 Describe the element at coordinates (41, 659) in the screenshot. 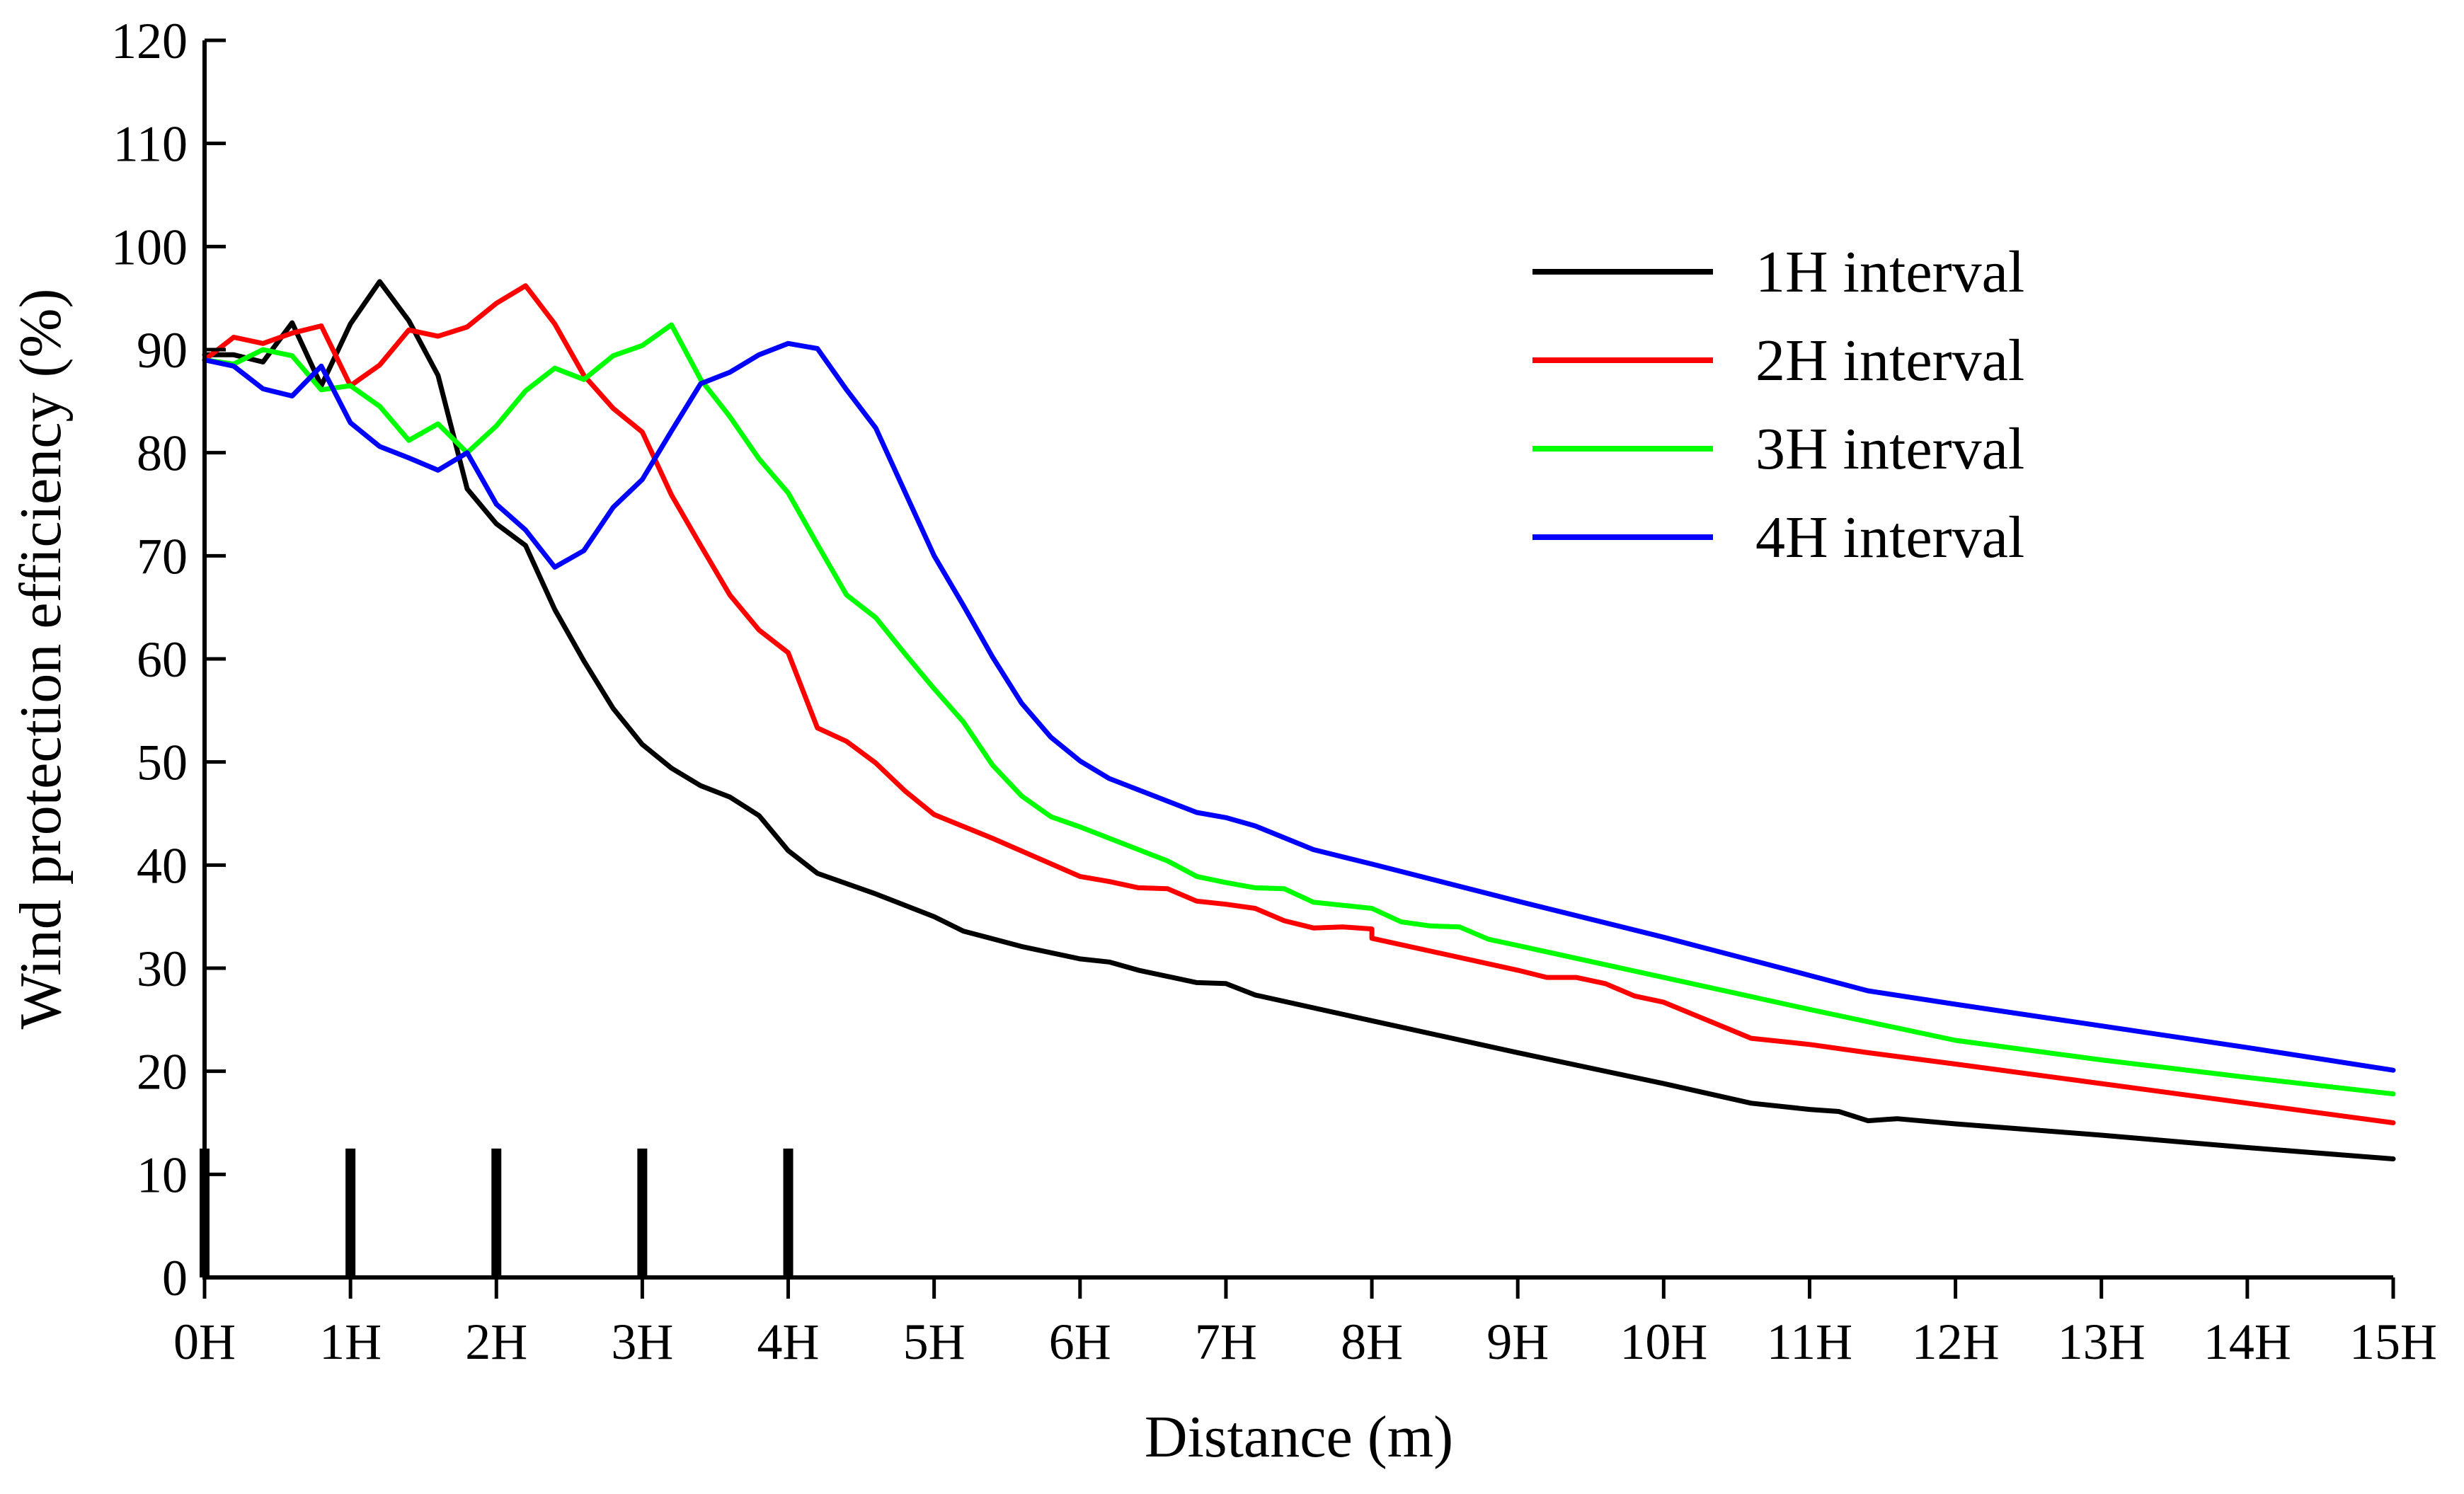

I see `y-axis-title: Wind protection efficiency (%)` at that location.